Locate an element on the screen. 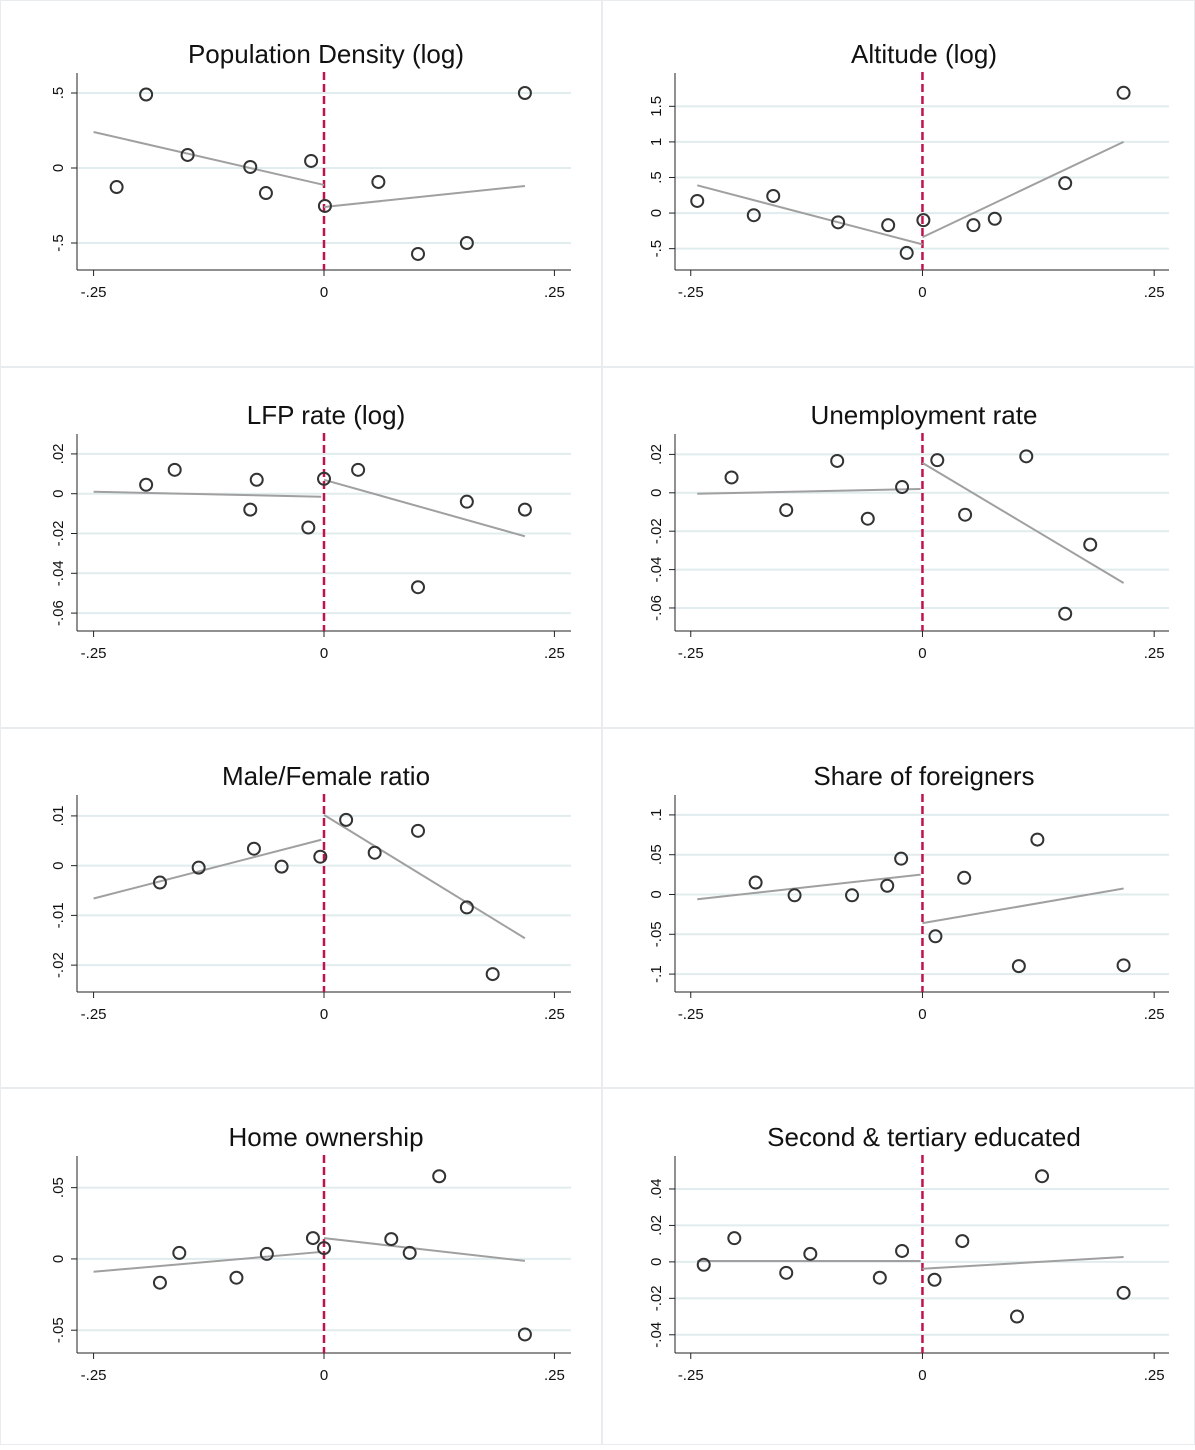 Image resolution: width=1195 pixels, height=1450 pixels. y-tick-label: .05 is located at coordinates (58, 1187).